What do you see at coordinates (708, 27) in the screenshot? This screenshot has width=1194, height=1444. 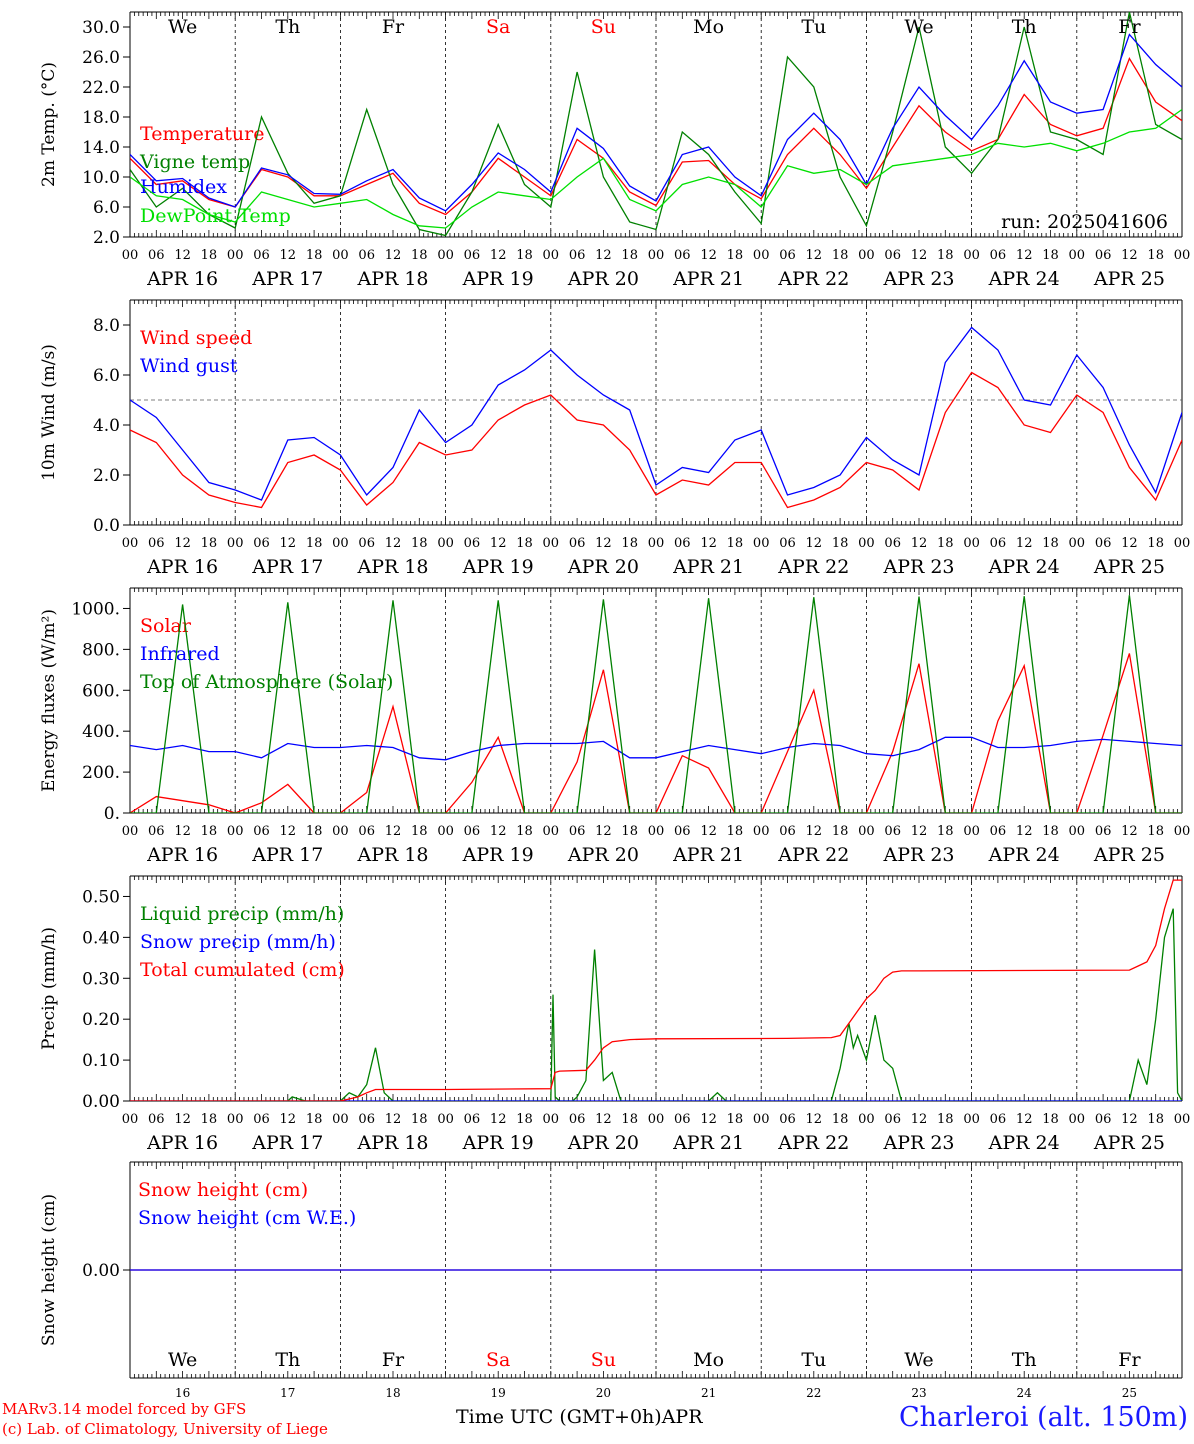 I see `weekday-label: Mo` at bounding box center [708, 27].